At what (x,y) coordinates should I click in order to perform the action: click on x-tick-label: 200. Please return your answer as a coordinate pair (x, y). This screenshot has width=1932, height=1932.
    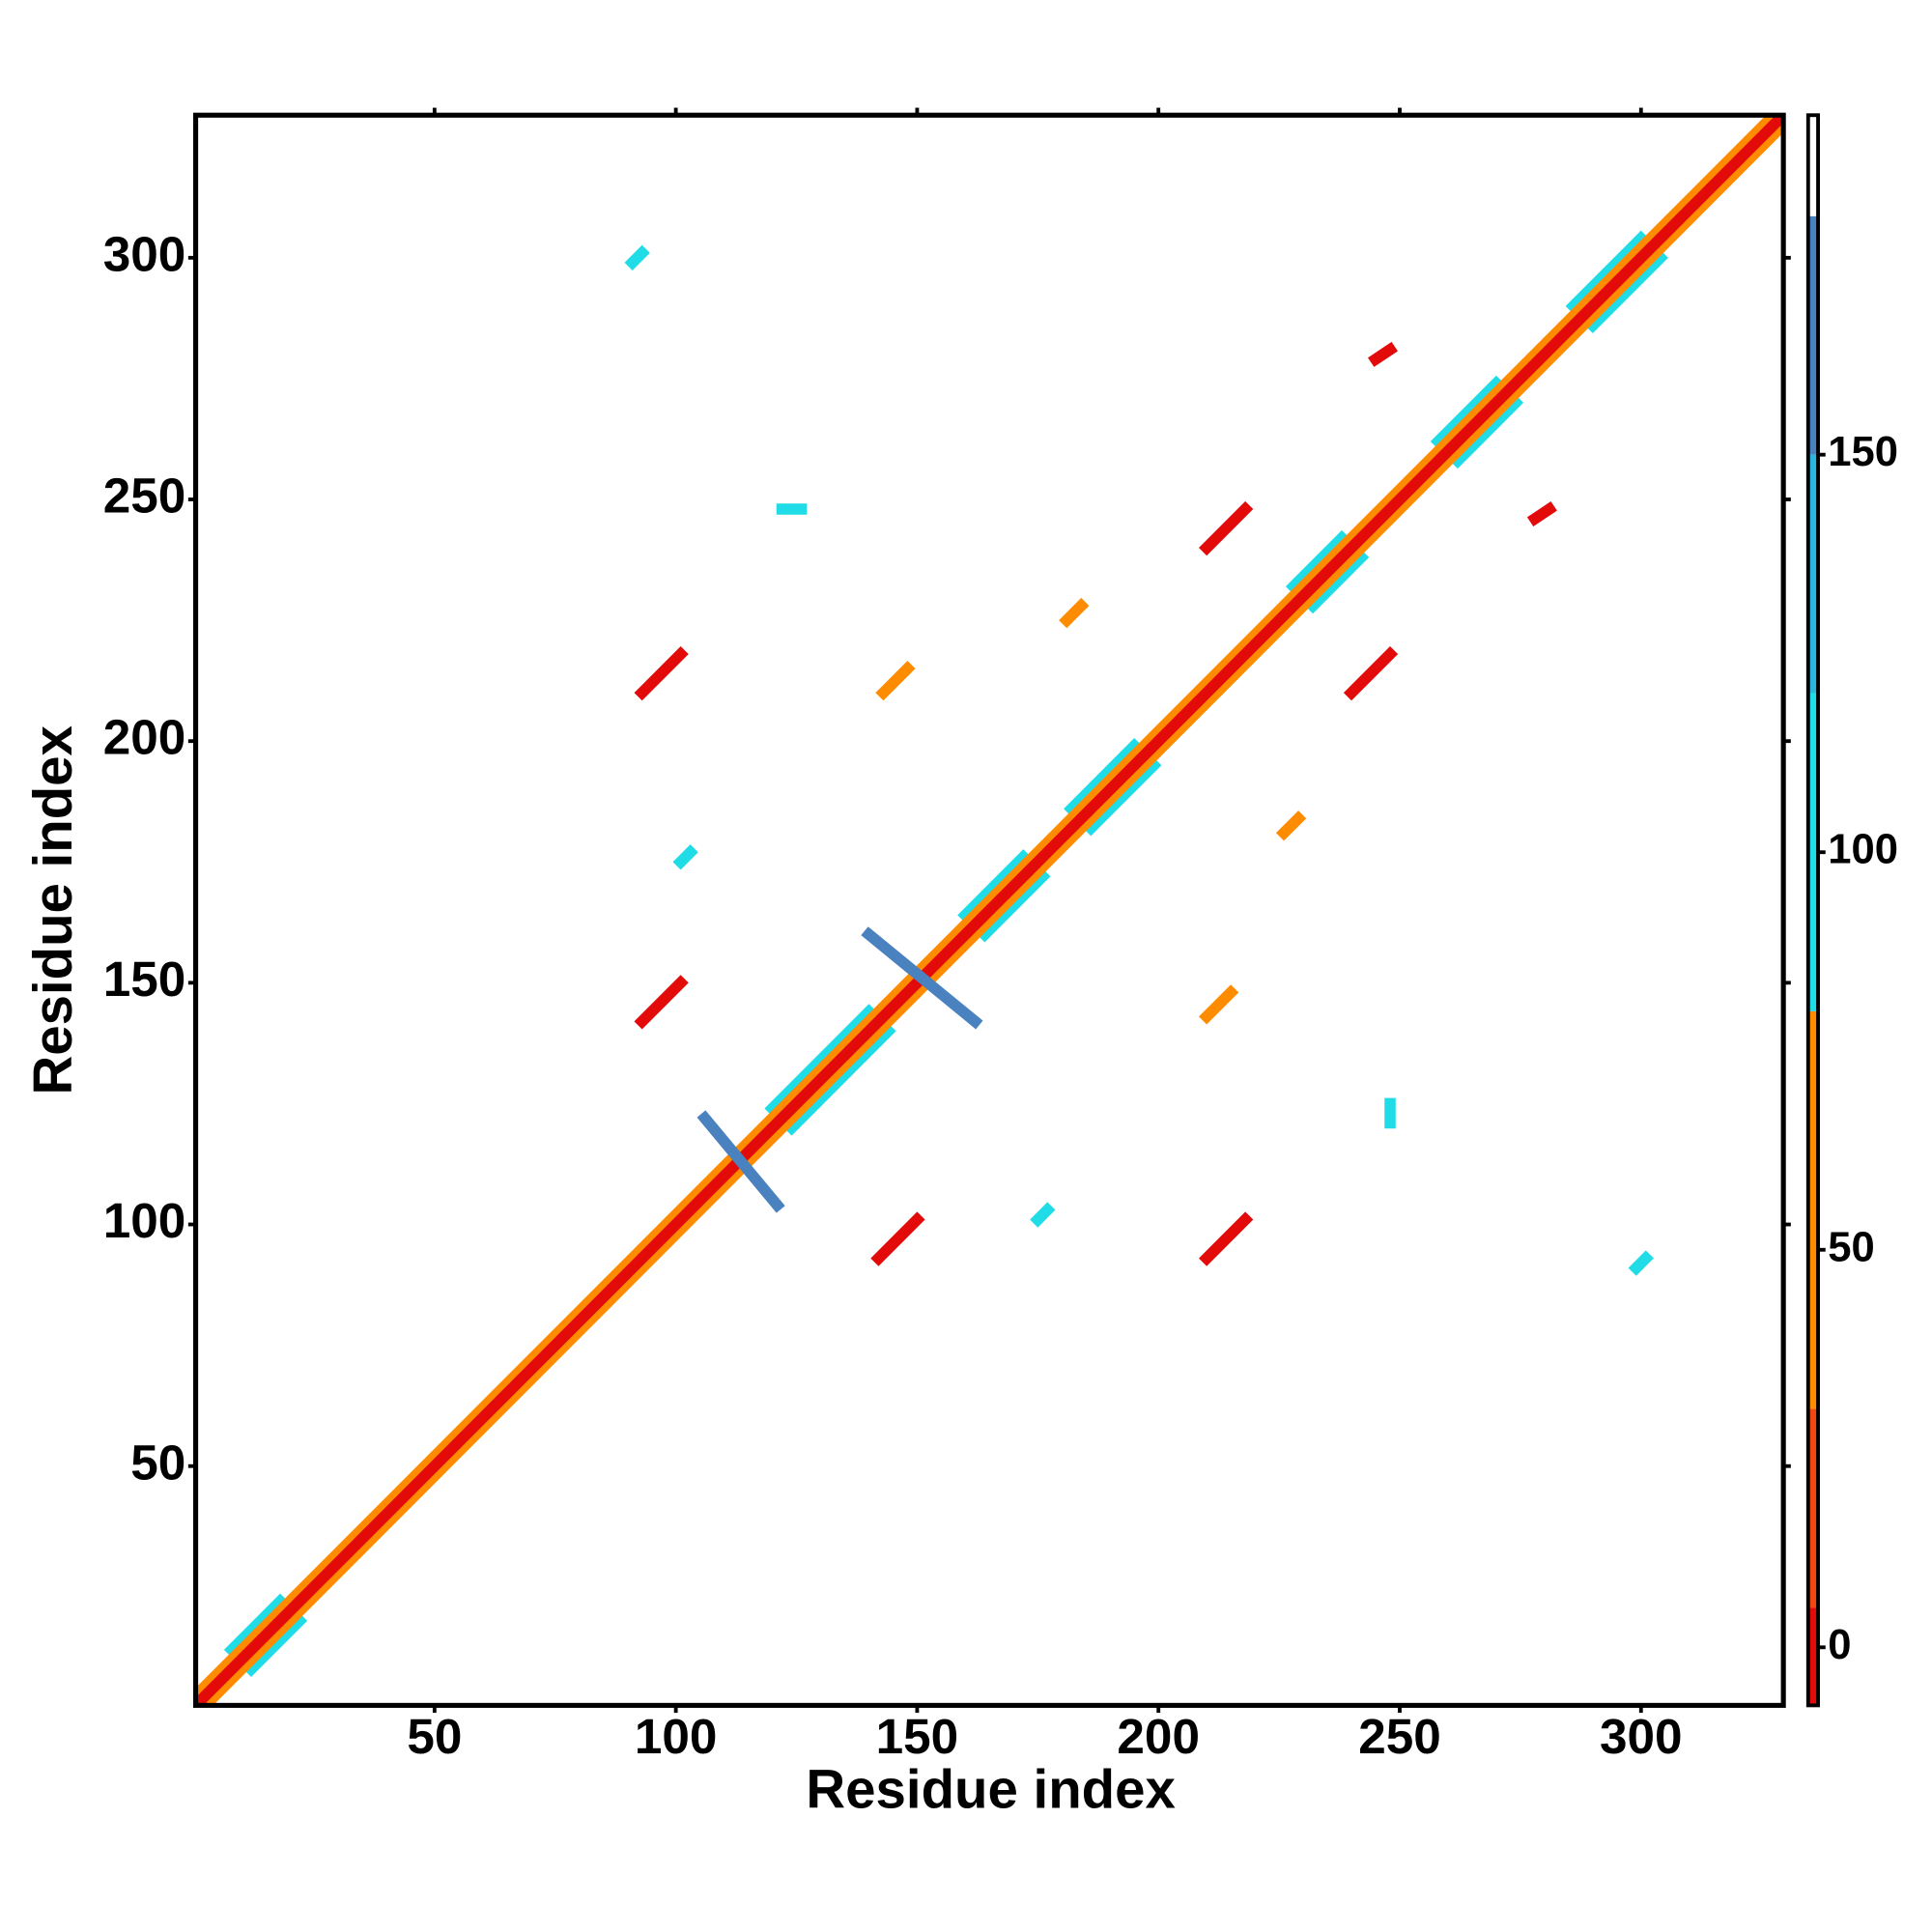
    Looking at the image, I should click on (1158, 1736).